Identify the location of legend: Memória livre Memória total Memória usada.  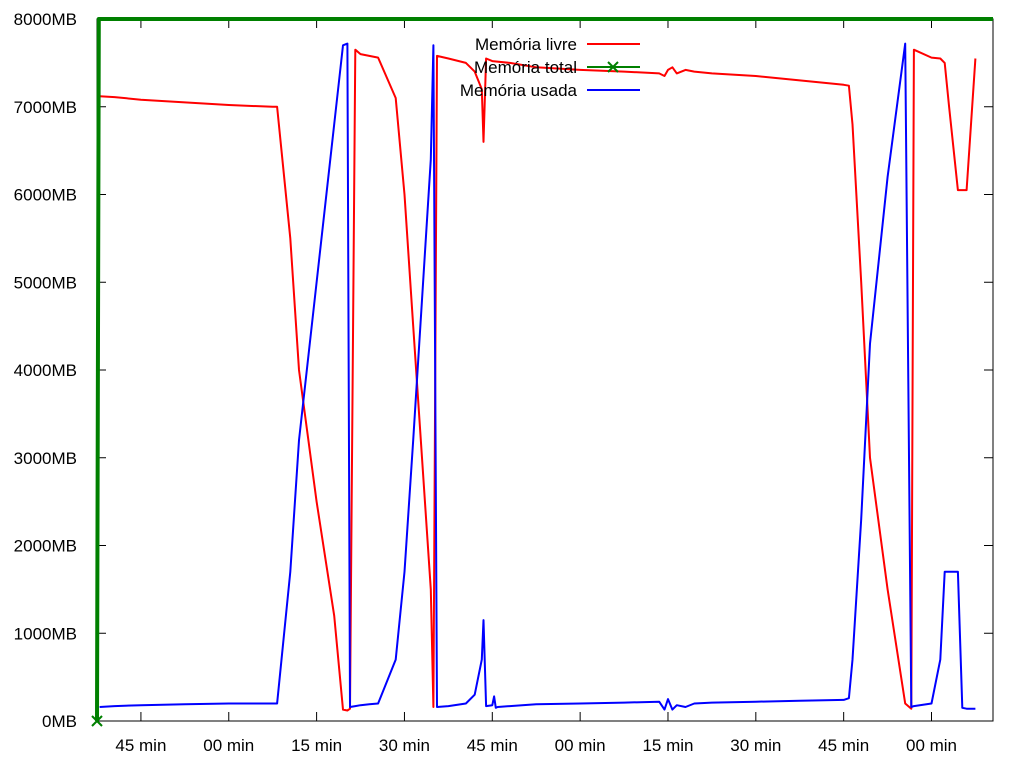
(550, 67).